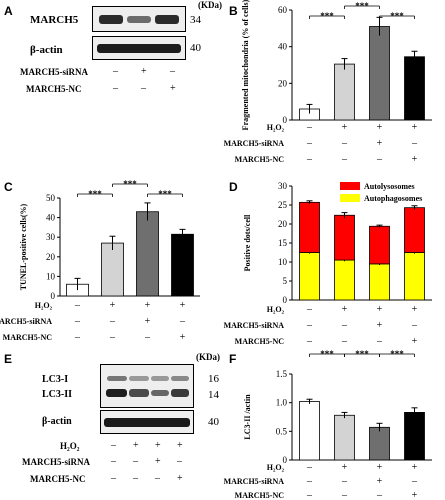 This screenshot has width=445, height=500. What do you see at coordinates (147, 422) in the screenshot?
I see `actin-blot-e` at bounding box center [147, 422].